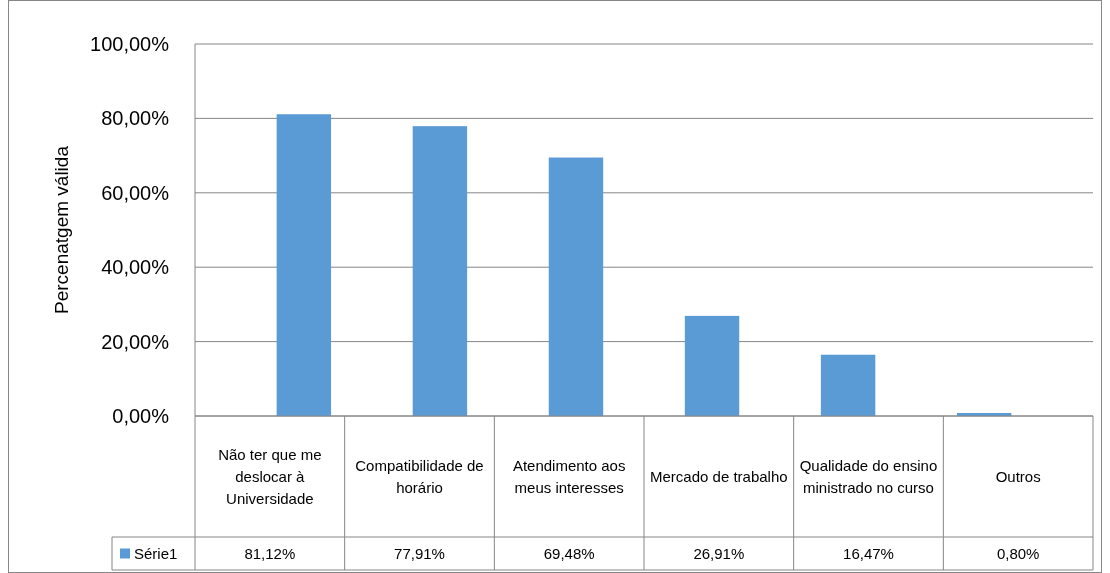 The height and width of the screenshot is (573, 1110). Describe the element at coordinates (141, 416) in the screenshot. I see `y-tick-label: 0,00%` at that location.